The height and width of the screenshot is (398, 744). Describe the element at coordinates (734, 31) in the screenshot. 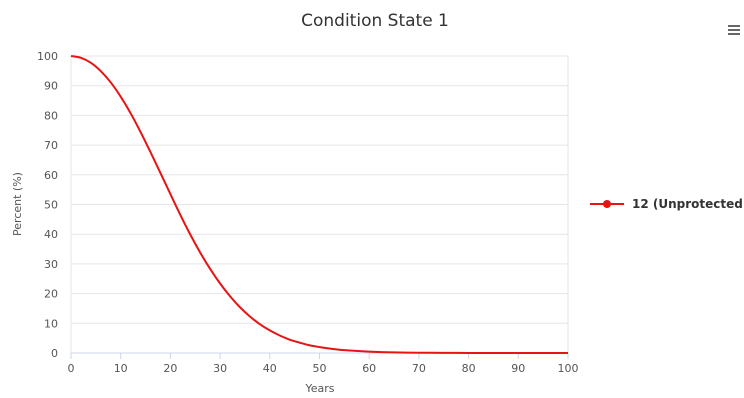

I see `menu-button` at that location.